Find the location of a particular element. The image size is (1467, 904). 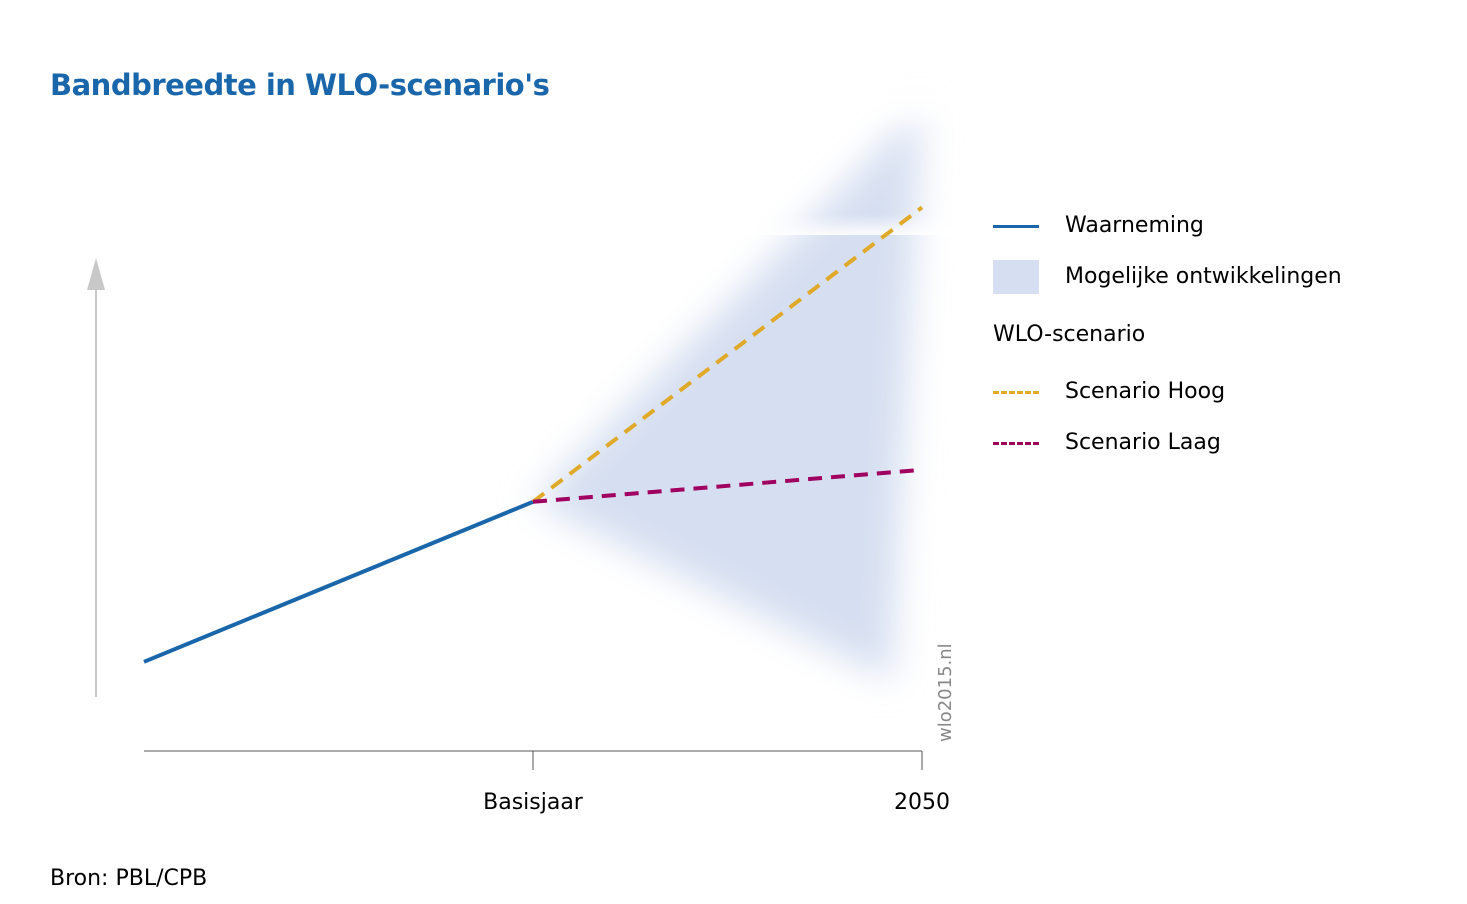

legend-heading: WLO-scenario is located at coordinates (1069, 334).